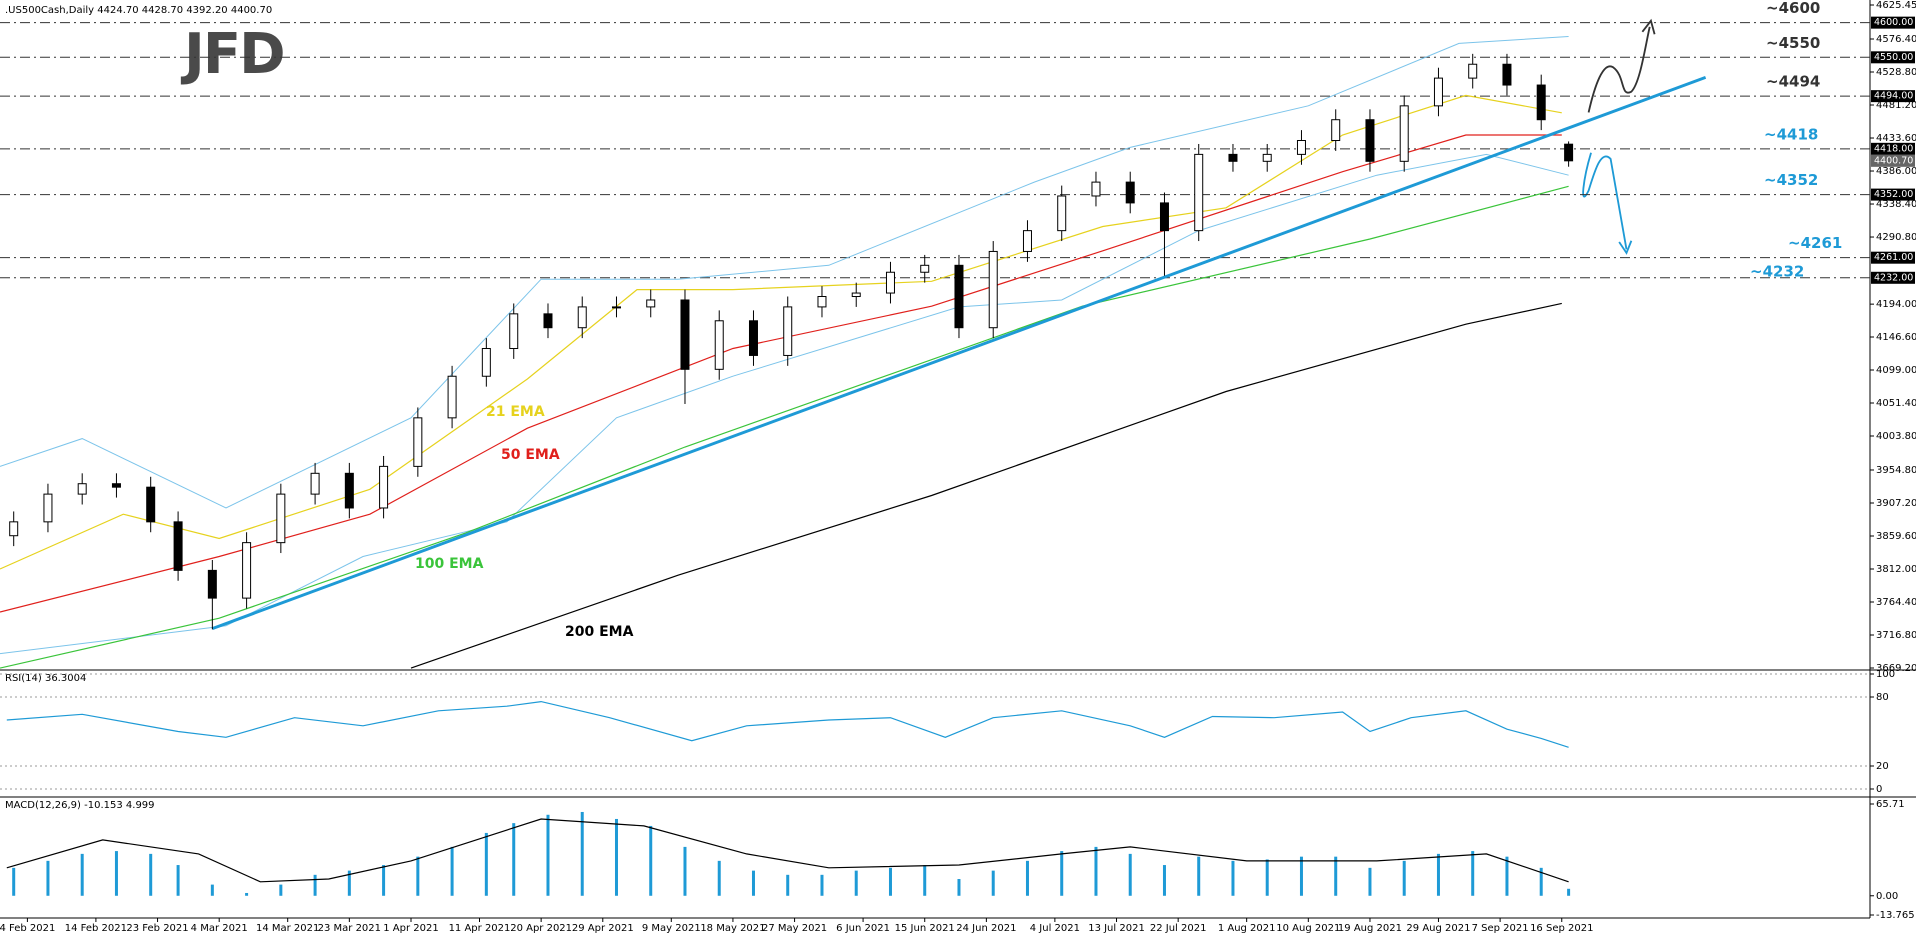  I want to click on y-tick-label: 100, so click(1885, 674).